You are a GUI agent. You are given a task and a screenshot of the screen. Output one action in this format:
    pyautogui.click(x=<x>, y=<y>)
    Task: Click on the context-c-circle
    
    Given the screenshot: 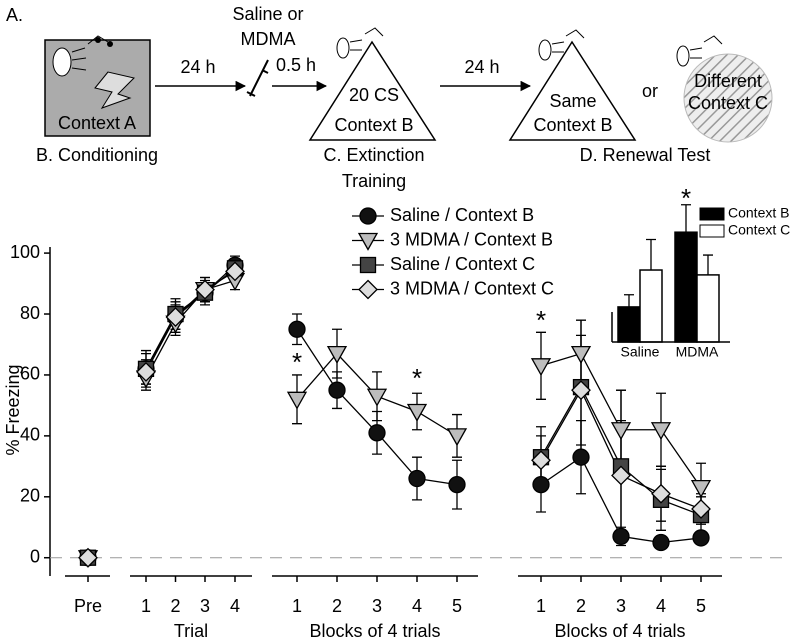 What is the action you would take?
    pyautogui.click(x=728, y=98)
    